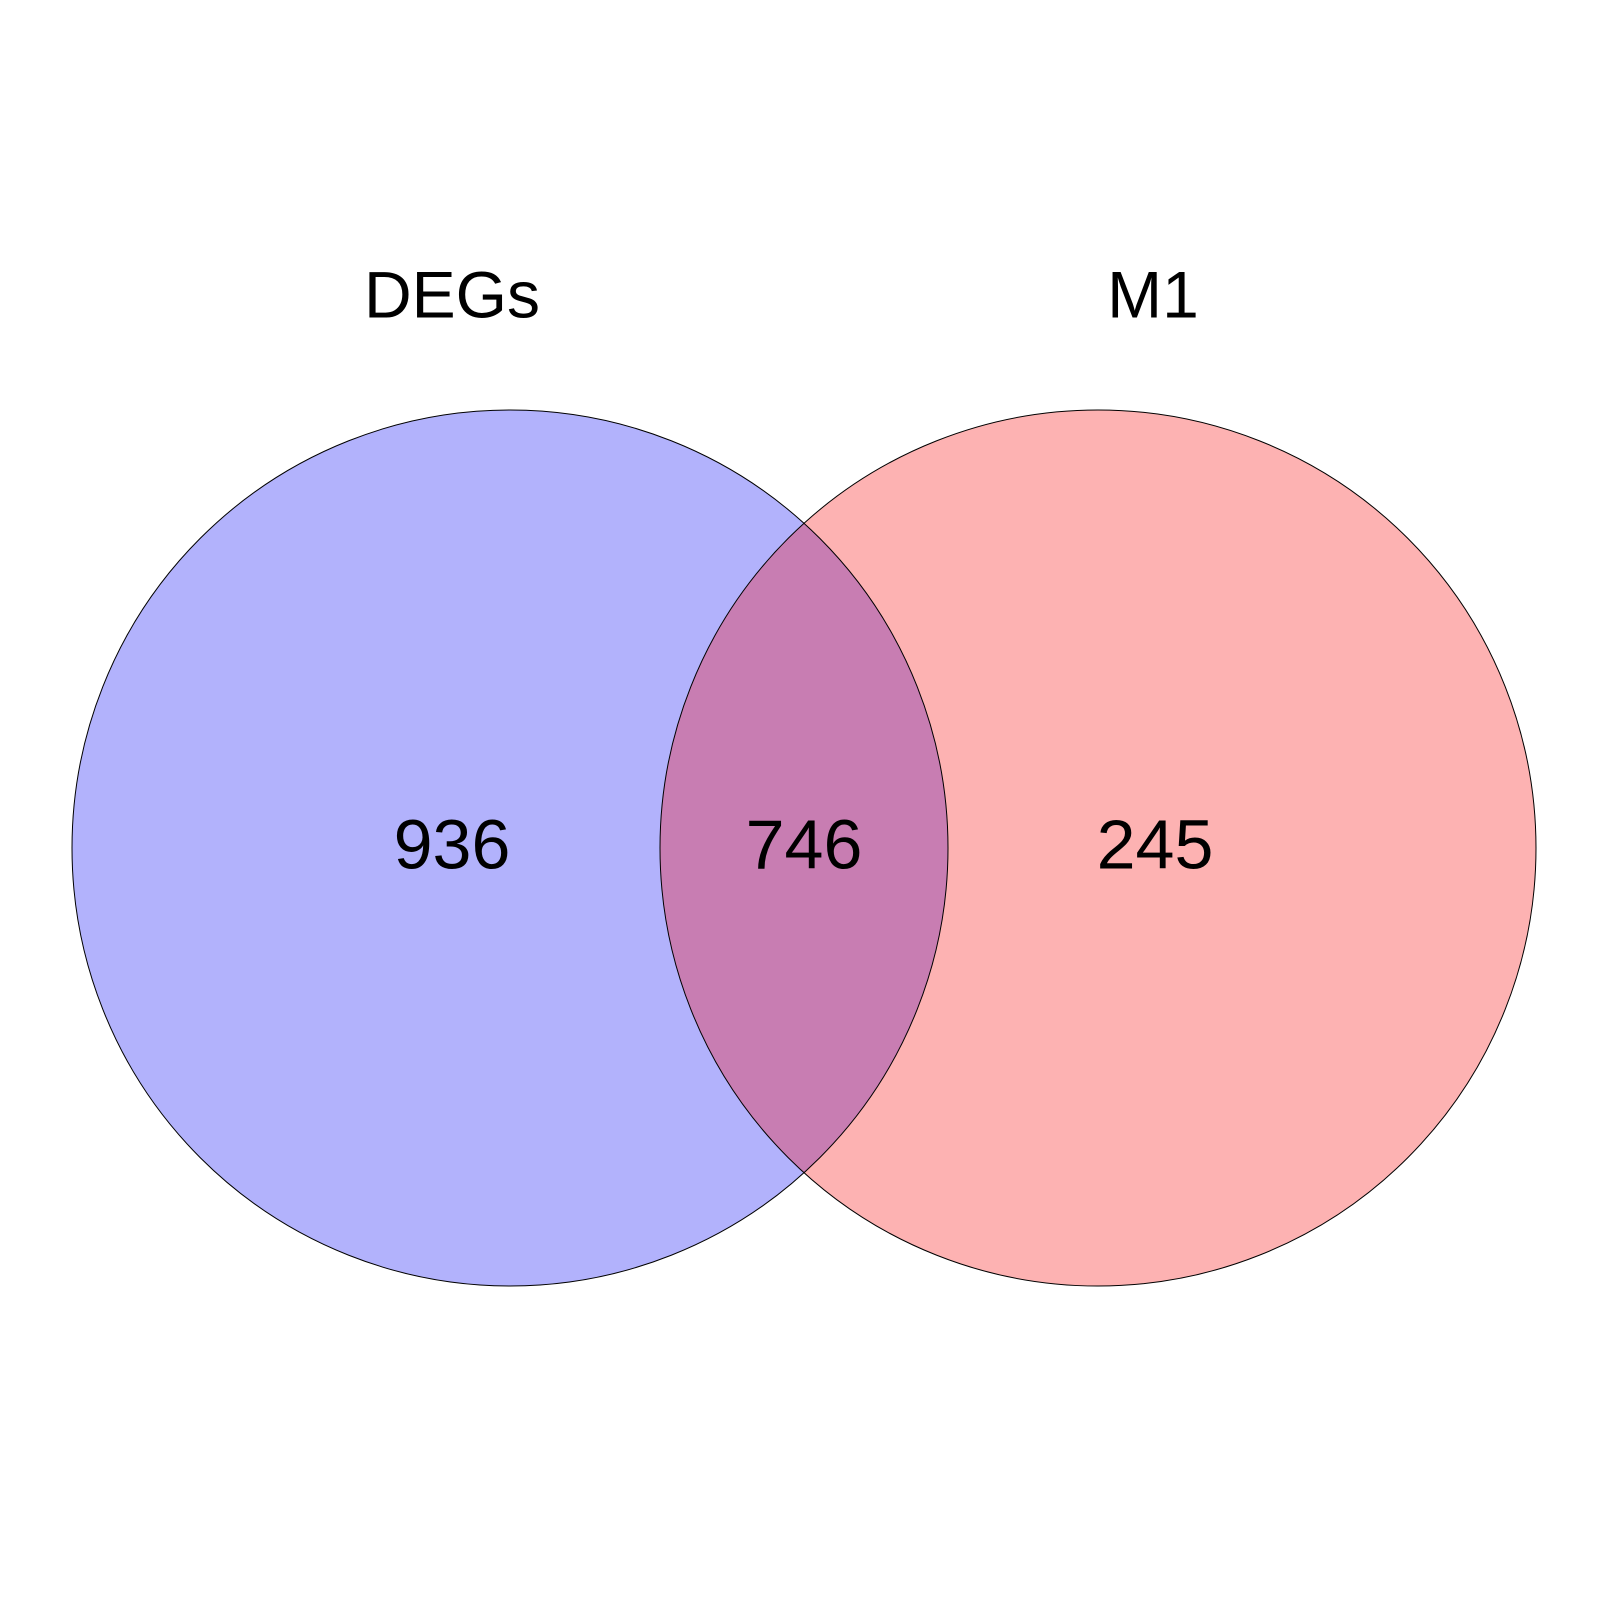 This screenshot has width=1600, height=1600. I want to click on count-intersection: 746, so click(804, 844).